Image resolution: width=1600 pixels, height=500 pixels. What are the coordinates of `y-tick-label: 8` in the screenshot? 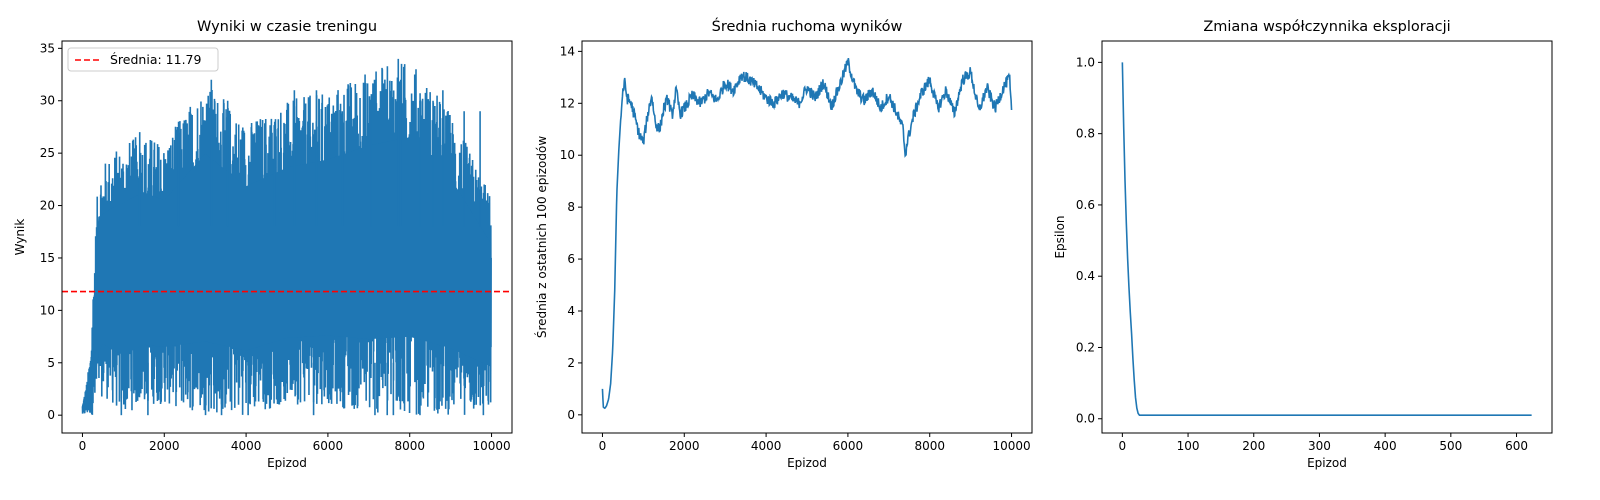 It's located at (571, 207).